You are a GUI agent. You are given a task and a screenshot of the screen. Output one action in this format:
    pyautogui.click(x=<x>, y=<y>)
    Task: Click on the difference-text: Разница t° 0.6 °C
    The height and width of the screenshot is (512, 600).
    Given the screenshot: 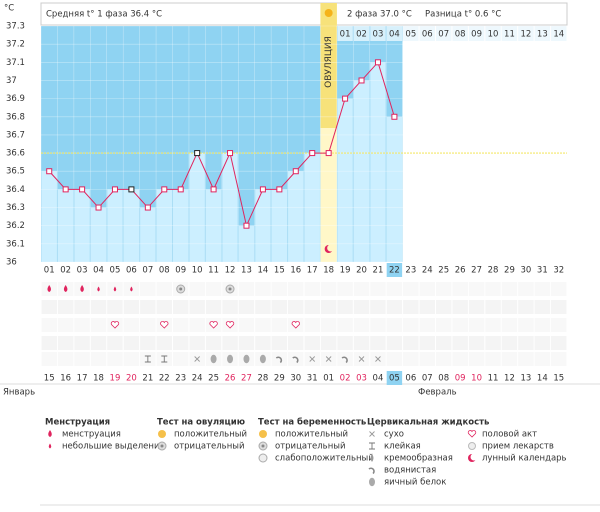 What is the action you would take?
    pyautogui.click(x=463, y=15)
    